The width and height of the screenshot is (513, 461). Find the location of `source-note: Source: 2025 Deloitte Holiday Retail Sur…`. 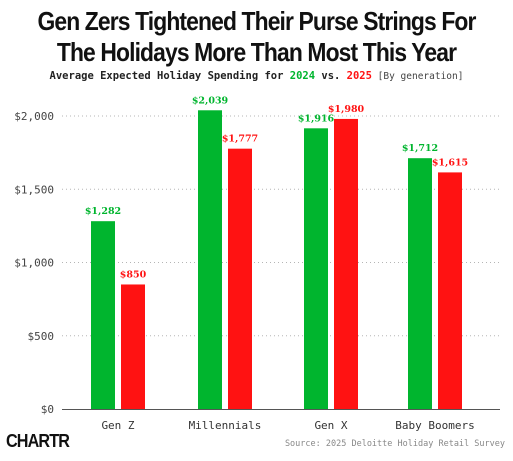

source-note: Source: 2025 Deloitte Holiday Retail Sur… is located at coordinates (394, 444).